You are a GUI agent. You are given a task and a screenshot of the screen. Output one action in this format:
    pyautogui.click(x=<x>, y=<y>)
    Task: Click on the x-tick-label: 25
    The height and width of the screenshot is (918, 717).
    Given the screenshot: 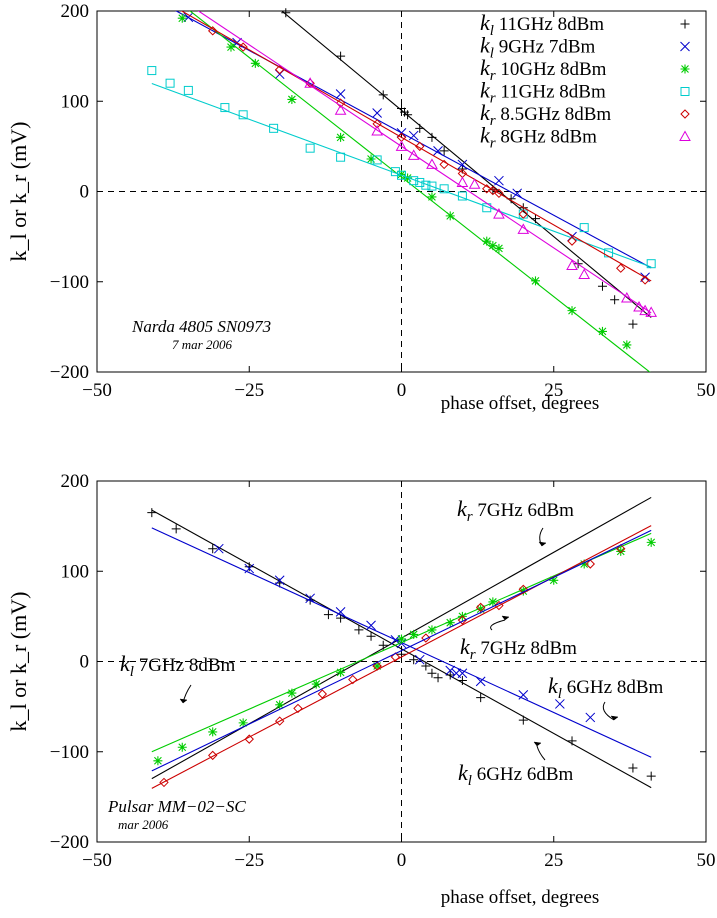 What is the action you would take?
    pyautogui.click(x=553, y=860)
    